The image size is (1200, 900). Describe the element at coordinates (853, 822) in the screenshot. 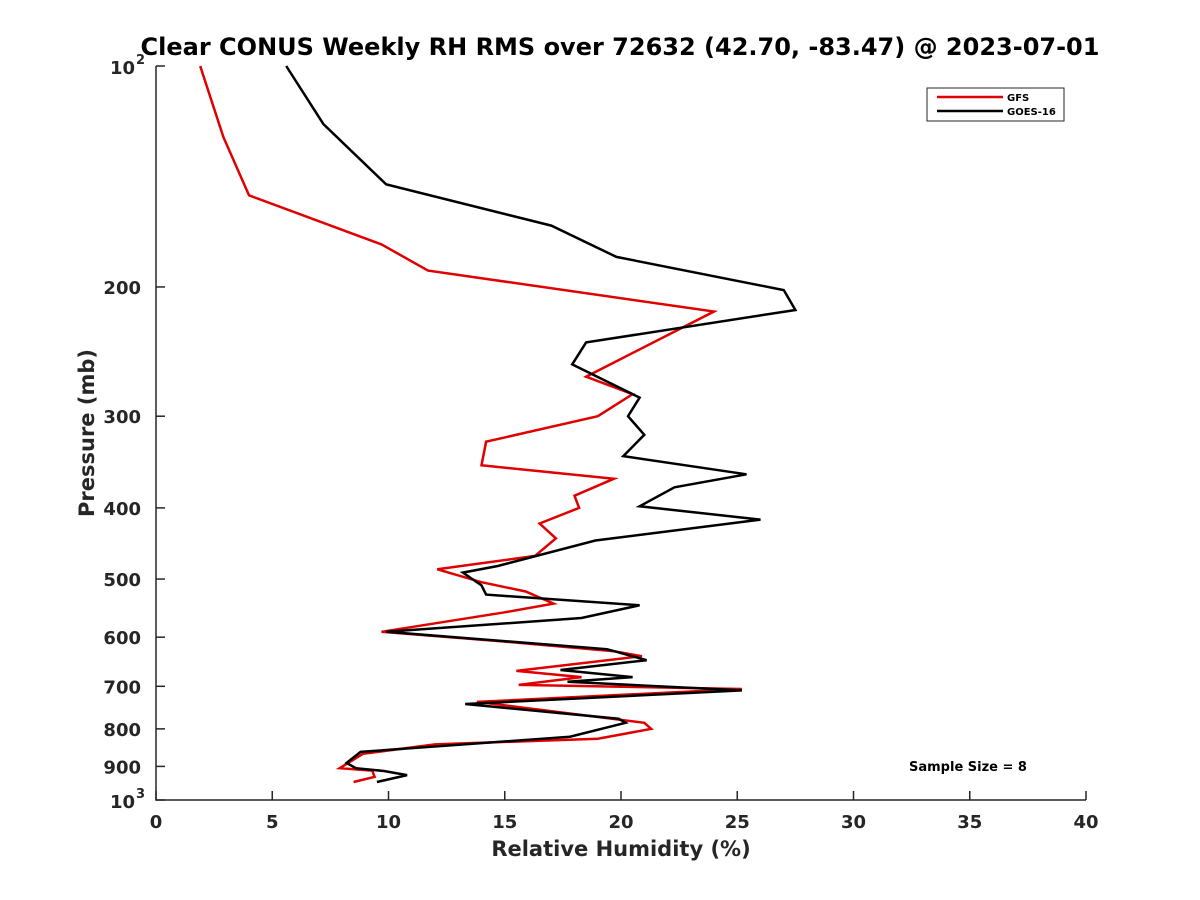

I see `x-tick-label: 30` at that location.